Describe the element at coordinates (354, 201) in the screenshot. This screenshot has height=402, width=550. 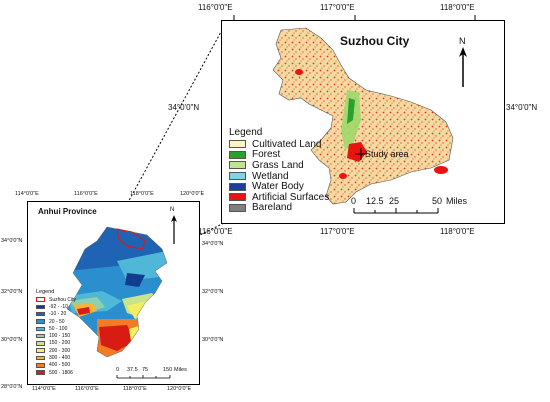
I see `suzhou-scale-label-0: 0` at that location.